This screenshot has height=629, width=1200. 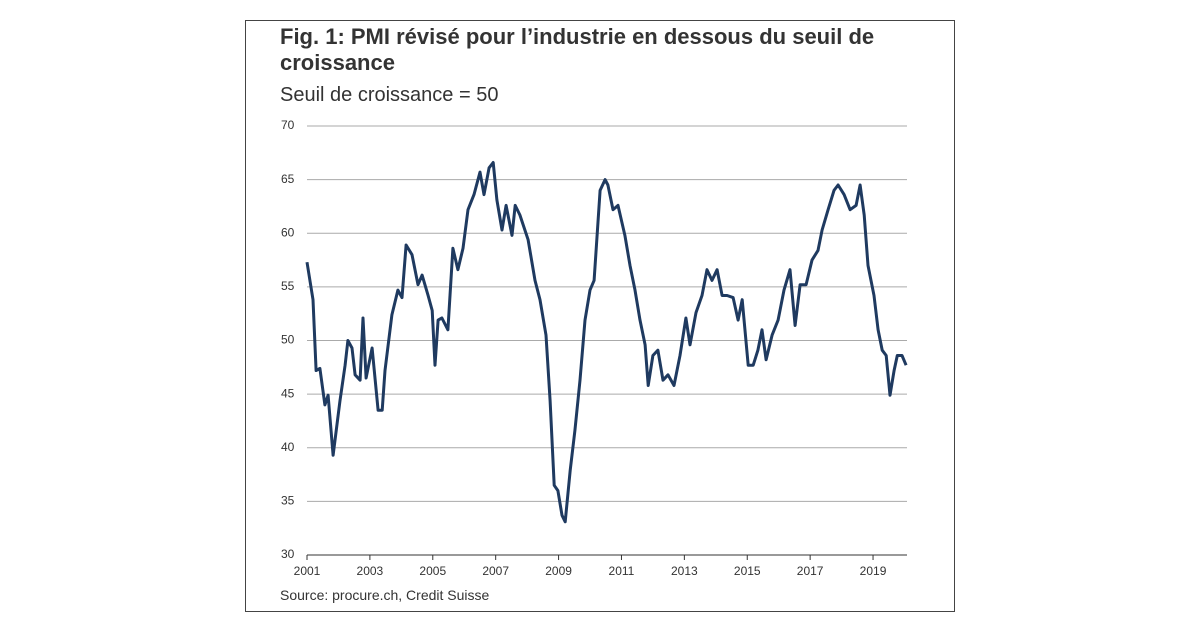 What do you see at coordinates (684, 571) in the screenshot?
I see `x-tick-label: 2013` at bounding box center [684, 571].